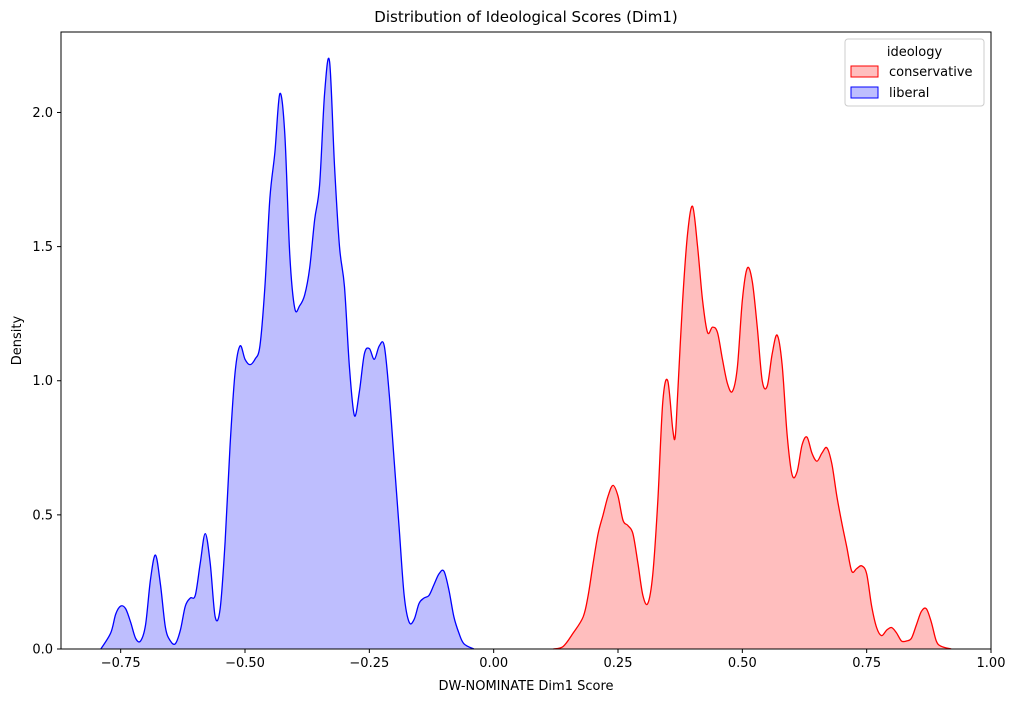  I want to click on legend-title: ideology, so click(915, 52).